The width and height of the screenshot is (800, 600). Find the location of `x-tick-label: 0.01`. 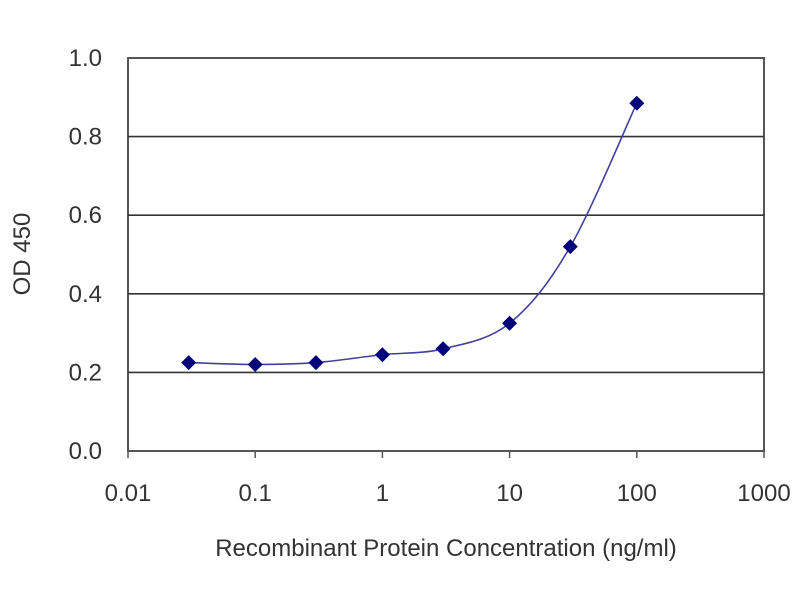

x-tick-label: 0.01 is located at coordinates (128, 493).